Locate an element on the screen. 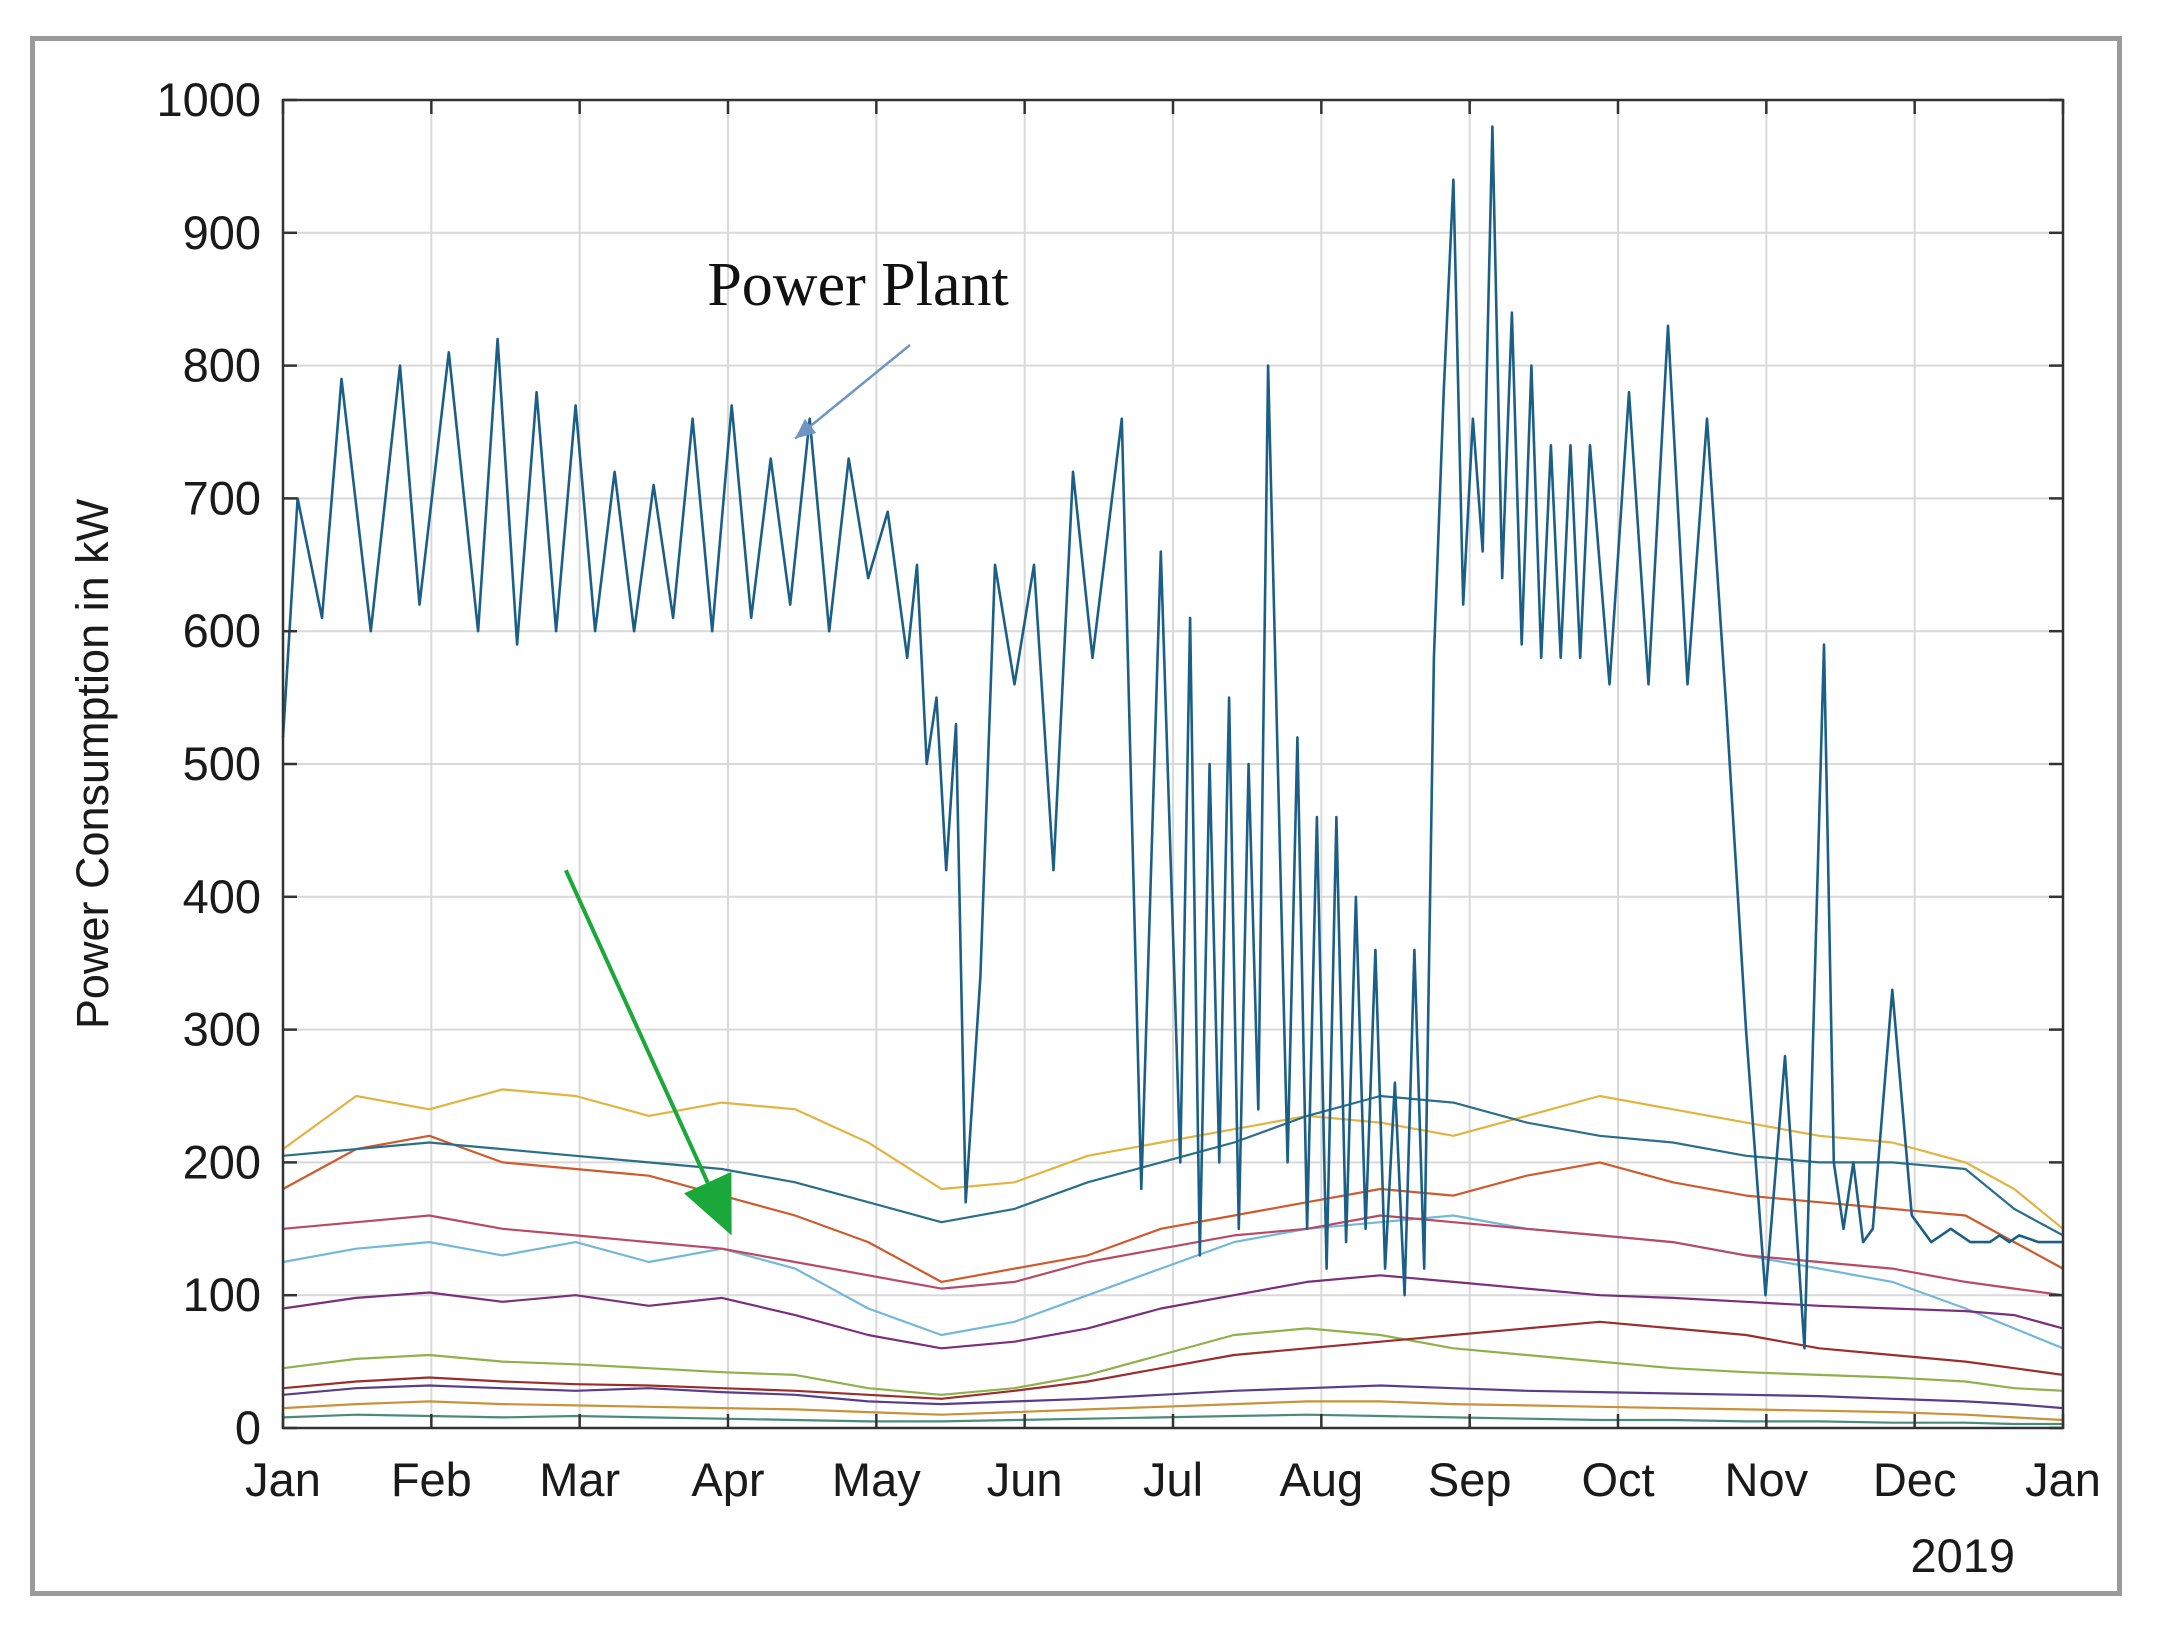 This screenshot has height=1634, width=2163. x-tick-label: Mar is located at coordinates (579, 1479).